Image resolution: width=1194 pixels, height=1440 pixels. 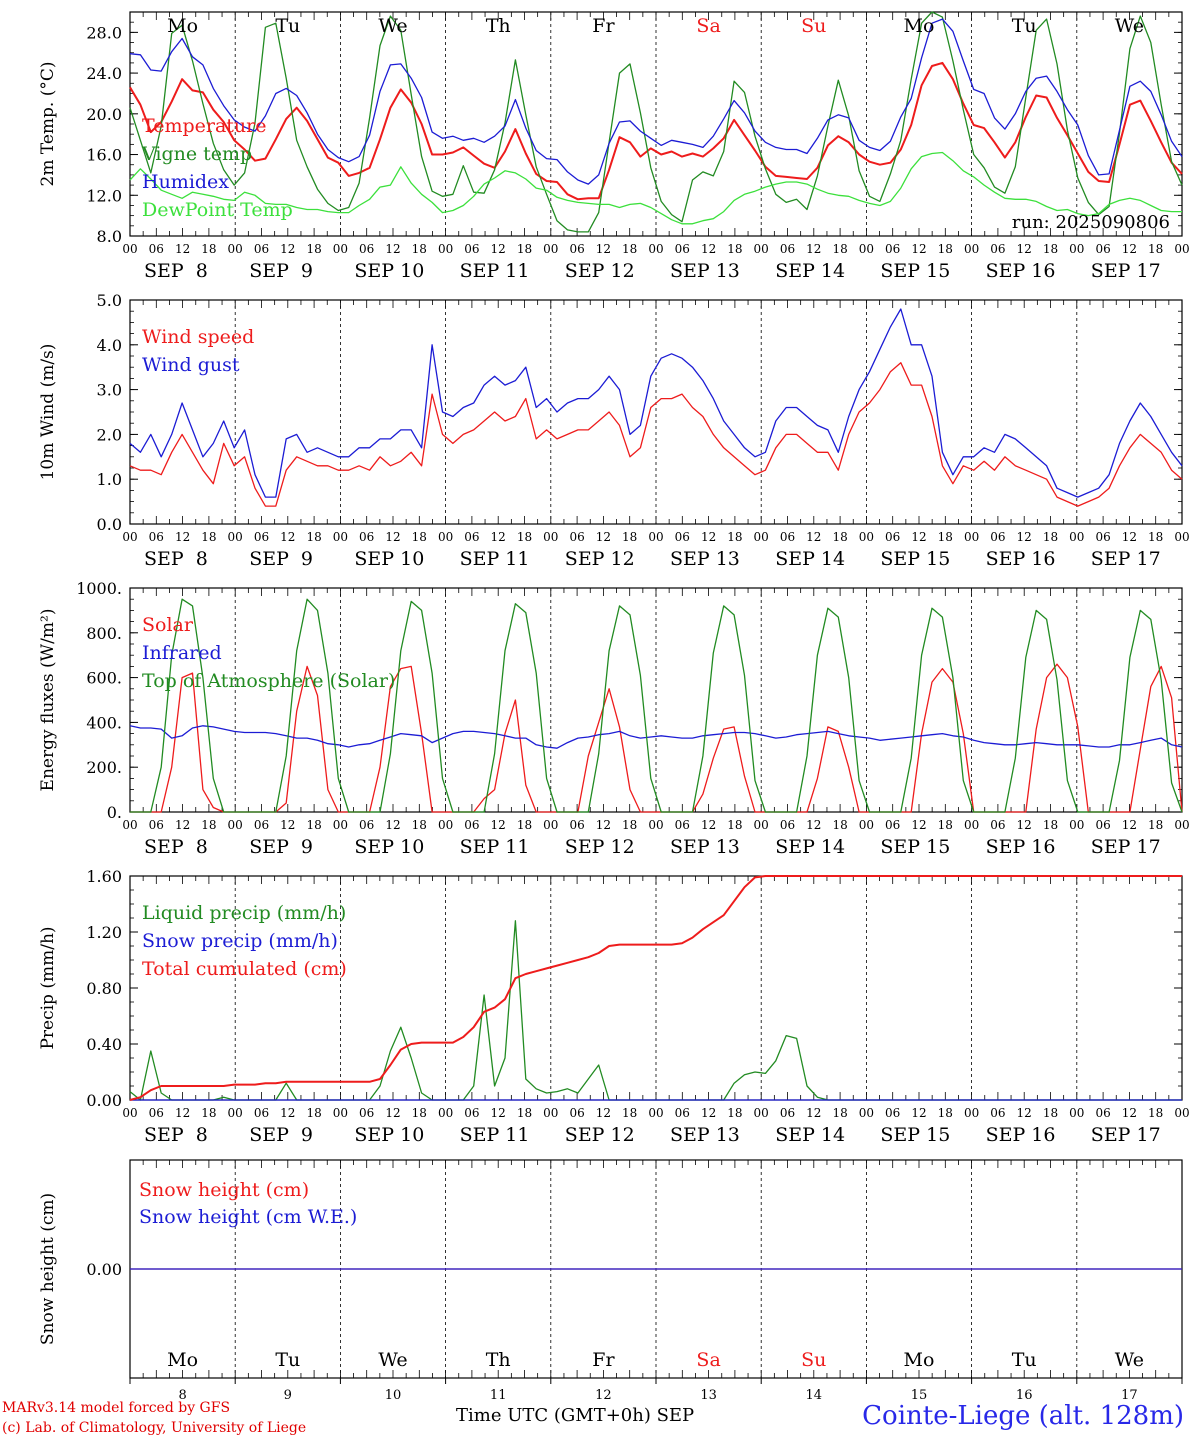 I want to click on day-number: 12, so click(x=603, y=1395).